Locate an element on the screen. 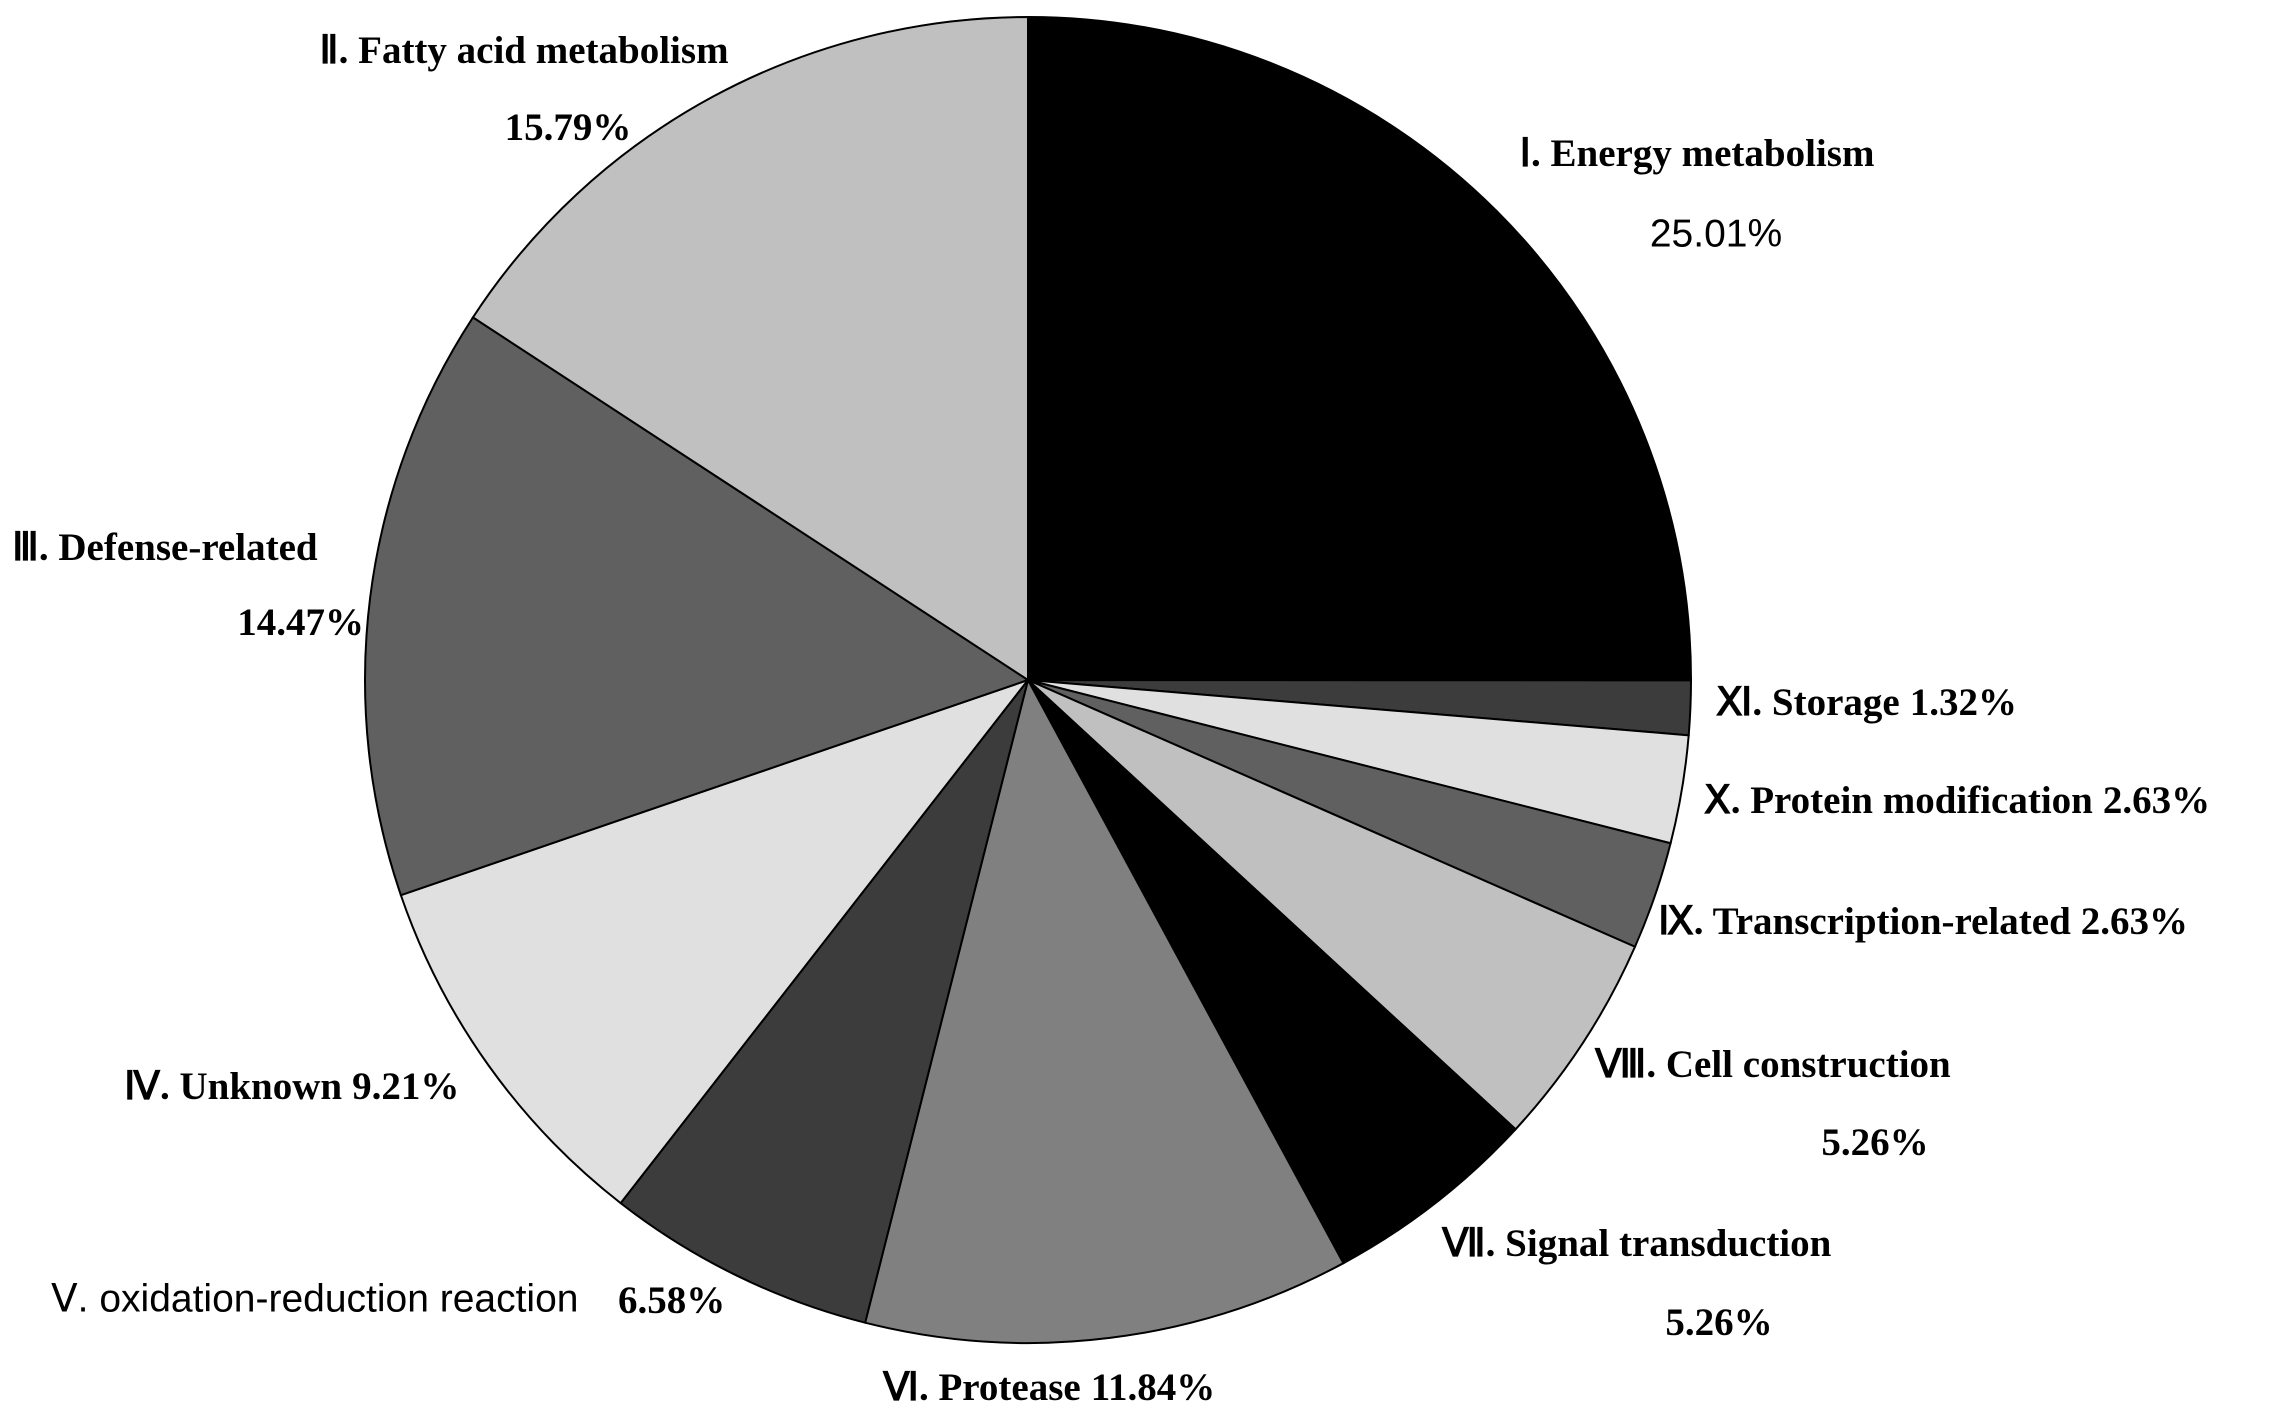 The image size is (2284, 1422). value-label: 1.32% is located at coordinates (1963, 702).